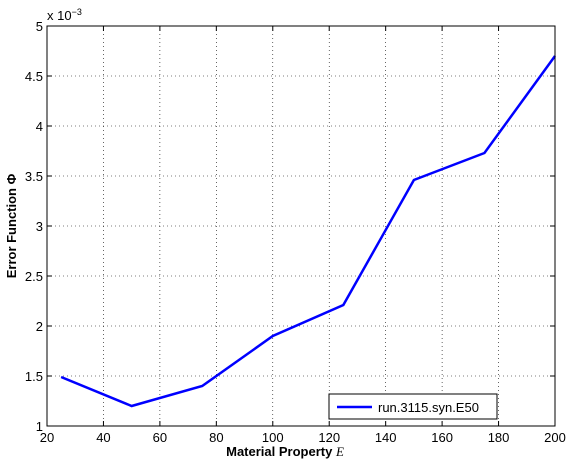  Describe the element at coordinates (281, 451) in the screenshot. I see `x-axis-label-text: Material Property` at that location.